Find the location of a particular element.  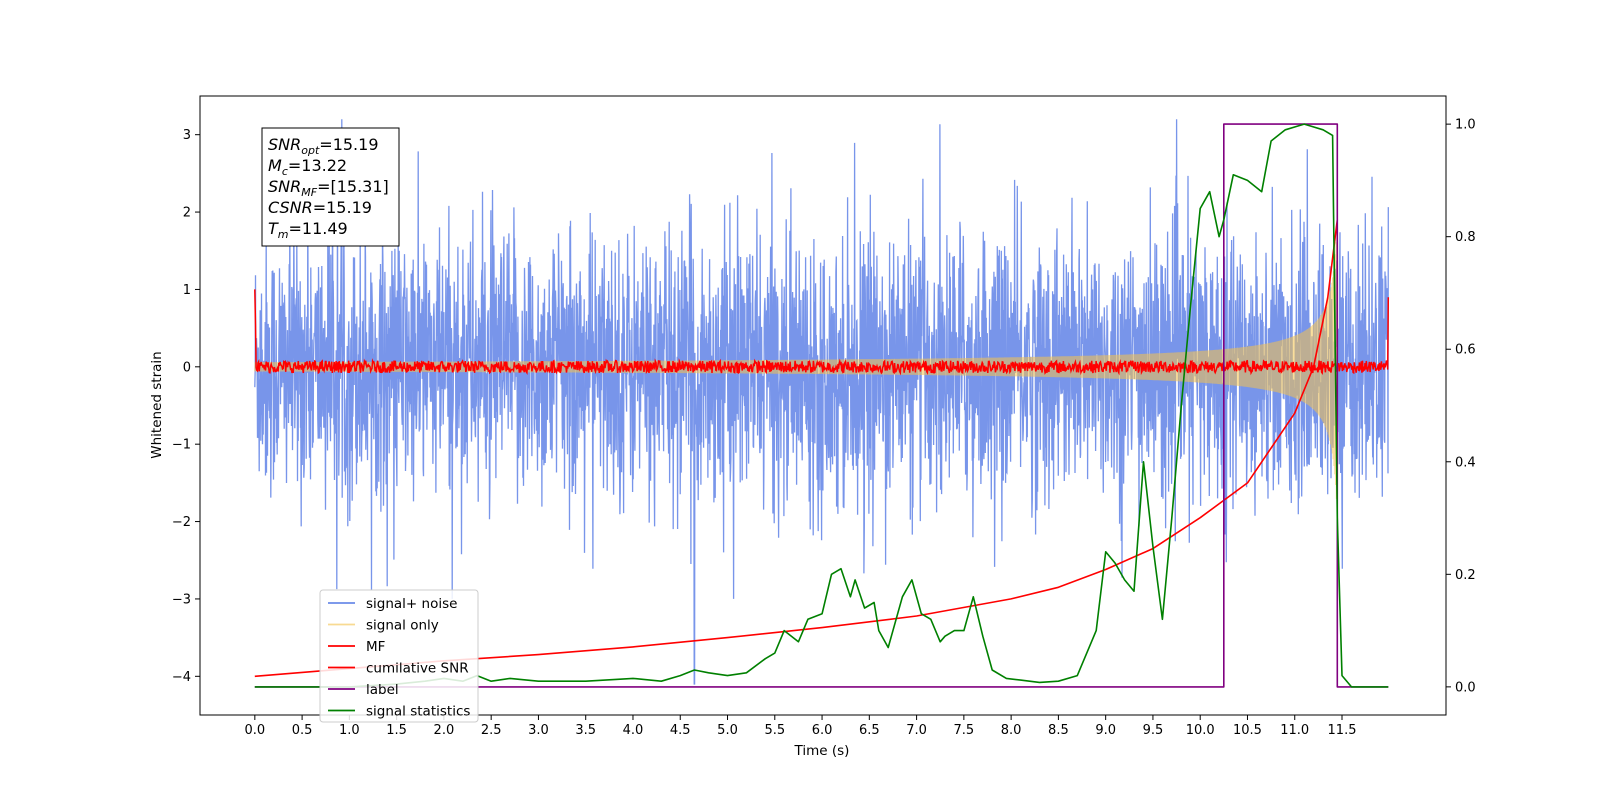

x-tick-label: 8.5 is located at coordinates (1058, 730).